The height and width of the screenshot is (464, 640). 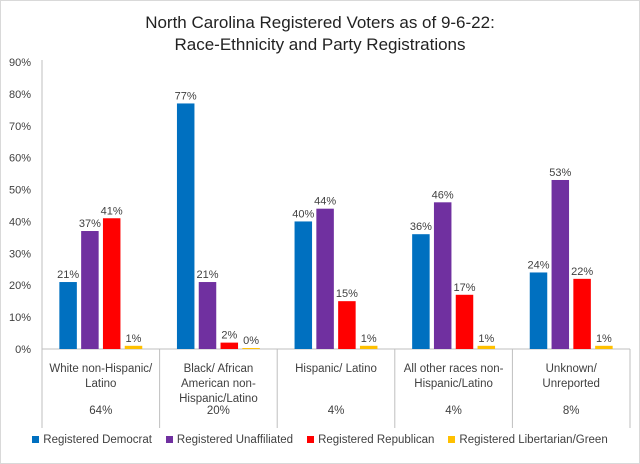 I want to click on data-label: 46%, so click(x=443, y=195).